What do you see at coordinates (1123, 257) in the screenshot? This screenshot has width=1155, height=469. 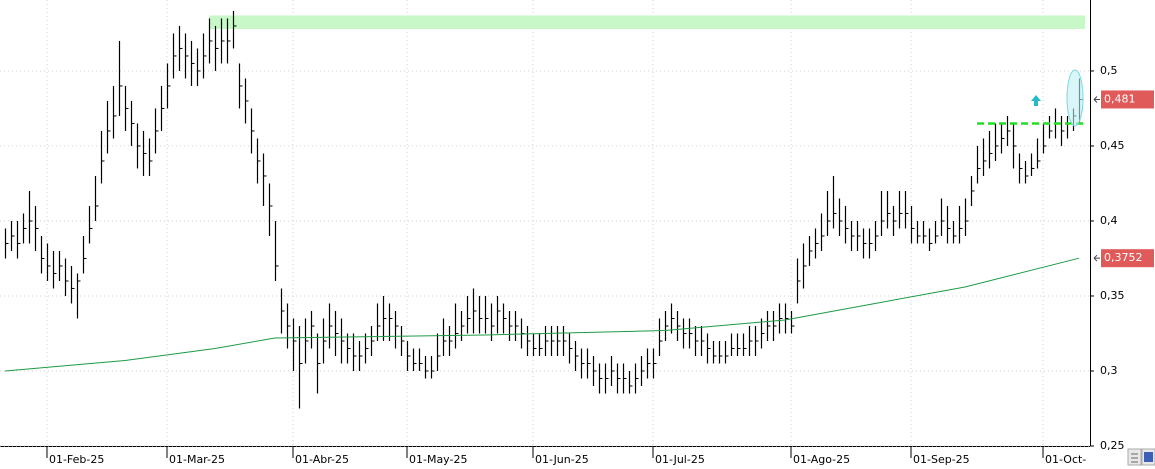 I see `price-label: 0,3752` at bounding box center [1123, 257].